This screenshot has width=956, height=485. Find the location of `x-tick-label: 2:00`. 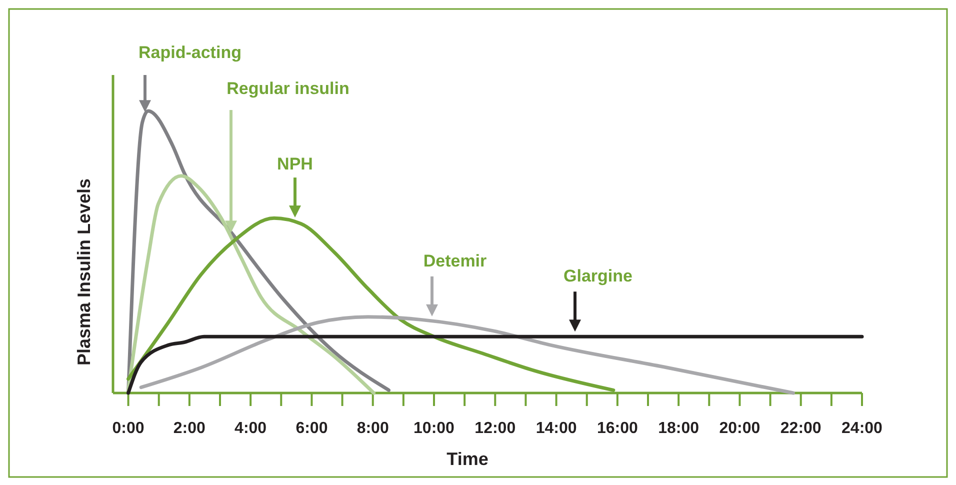

x-tick-label: 2:00 is located at coordinates (189, 428).